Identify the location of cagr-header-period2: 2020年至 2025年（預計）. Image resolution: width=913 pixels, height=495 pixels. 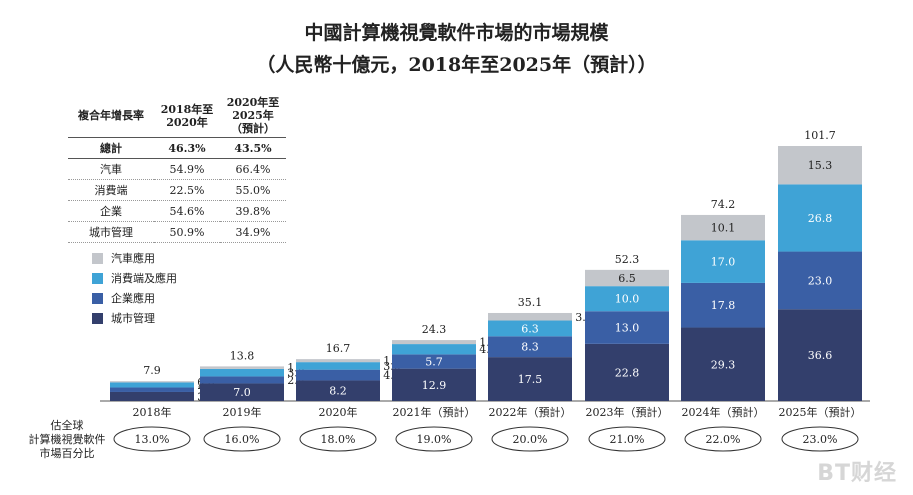
(253, 116).